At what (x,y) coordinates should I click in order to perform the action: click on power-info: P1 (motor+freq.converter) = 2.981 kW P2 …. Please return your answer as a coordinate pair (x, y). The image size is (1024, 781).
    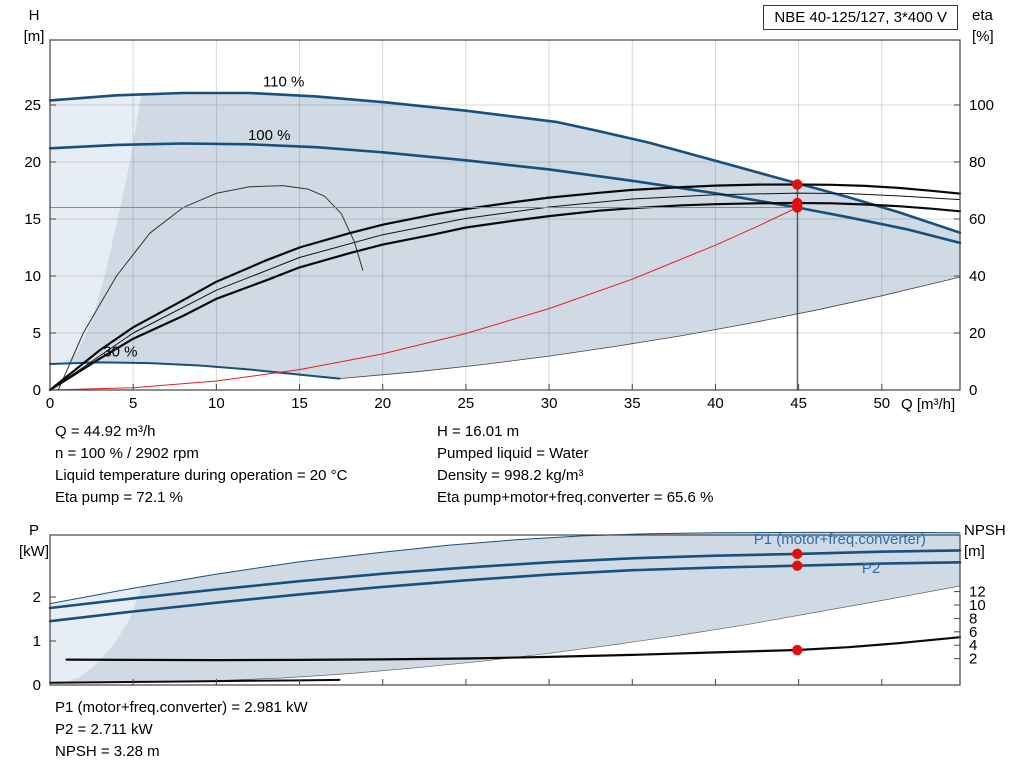
    Looking at the image, I should click on (181, 730).